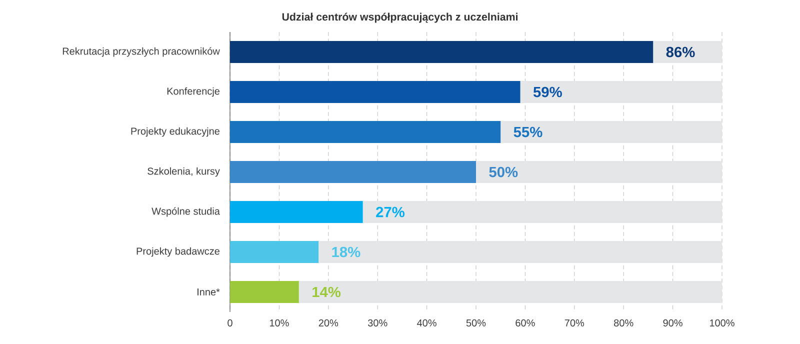  Describe the element at coordinates (400, 17) in the screenshot. I see `chart-title: Udział centrów współpracujących z uczelniami` at that location.